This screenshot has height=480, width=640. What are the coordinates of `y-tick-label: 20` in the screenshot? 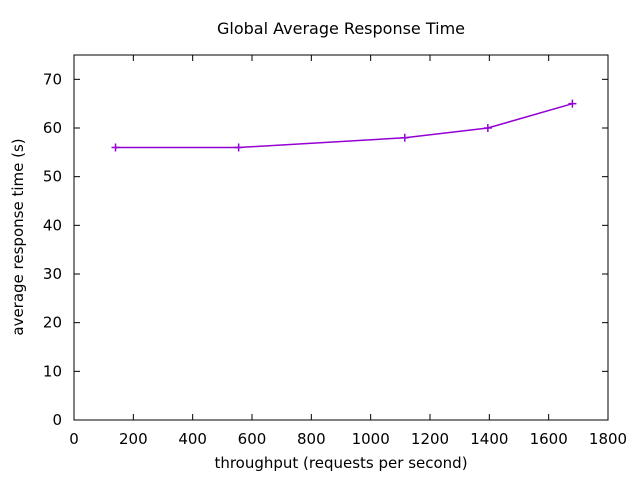 It's located at (52, 323).